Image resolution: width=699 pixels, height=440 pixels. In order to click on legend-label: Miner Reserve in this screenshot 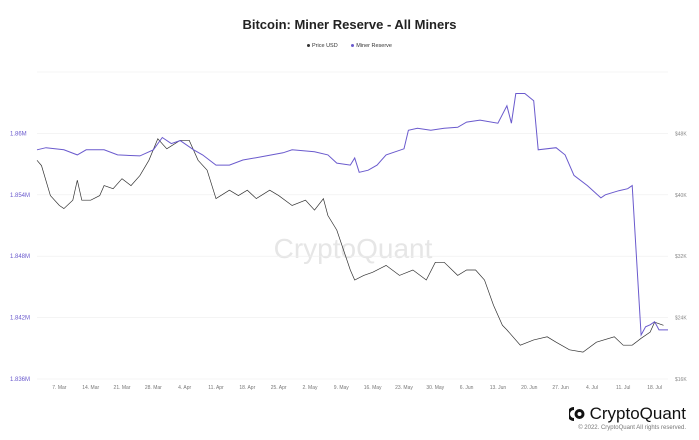, I will do `click(374, 46)`.